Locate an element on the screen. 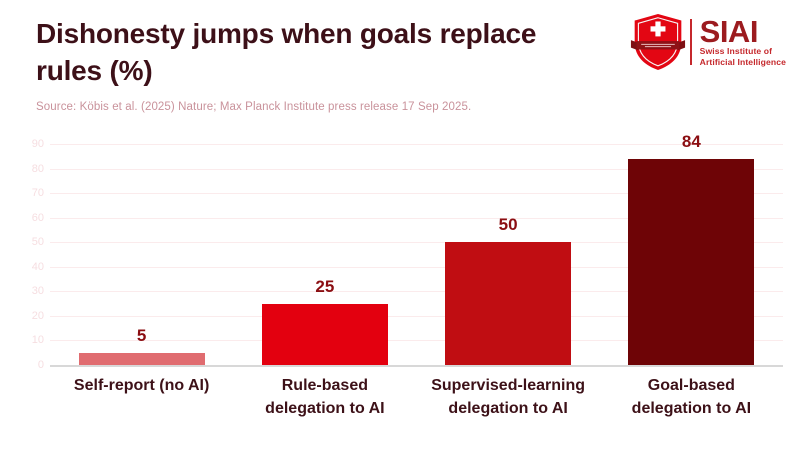 This screenshot has height=450, width=800. logo-acronym: SIAI is located at coordinates (729, 31).